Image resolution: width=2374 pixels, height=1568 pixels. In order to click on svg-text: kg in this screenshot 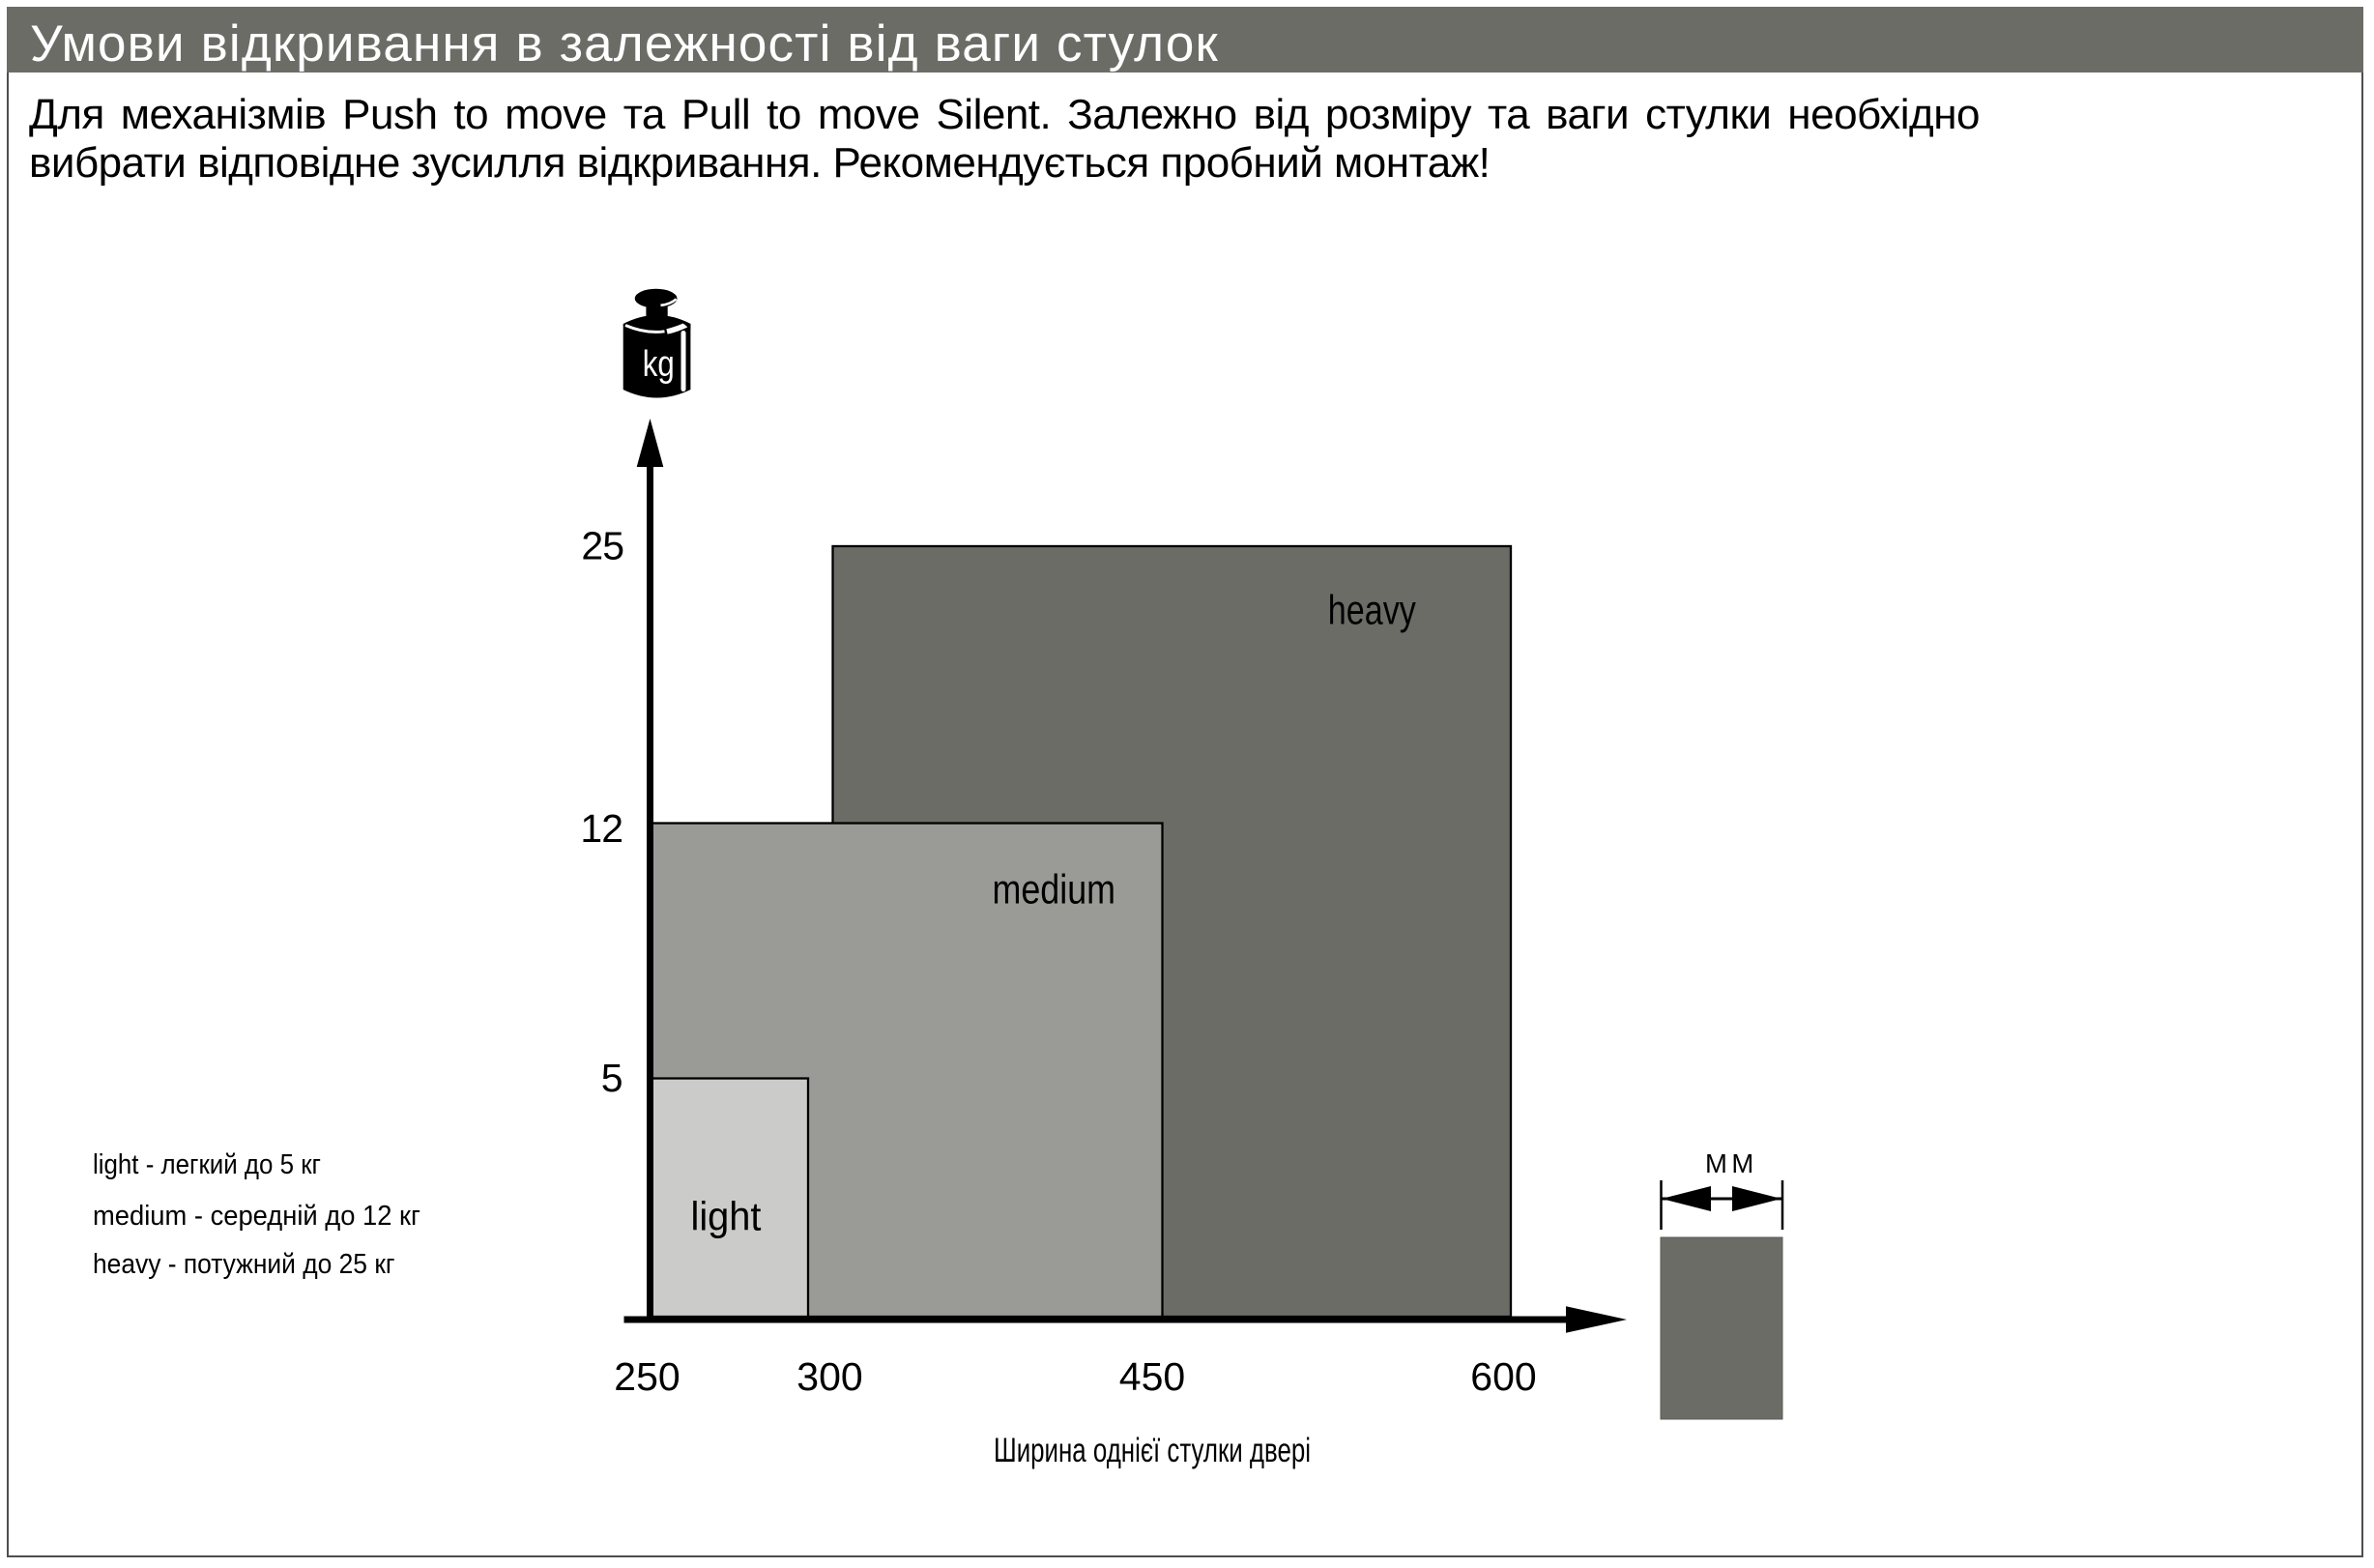, I will do `click(659, 364)`.